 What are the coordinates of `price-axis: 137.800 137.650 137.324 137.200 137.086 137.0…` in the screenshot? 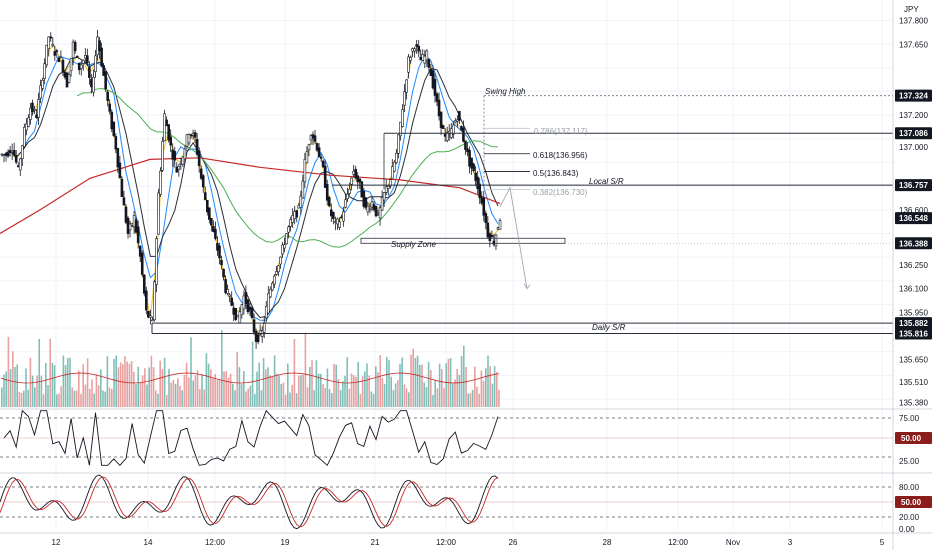 It's located at (912, 275).